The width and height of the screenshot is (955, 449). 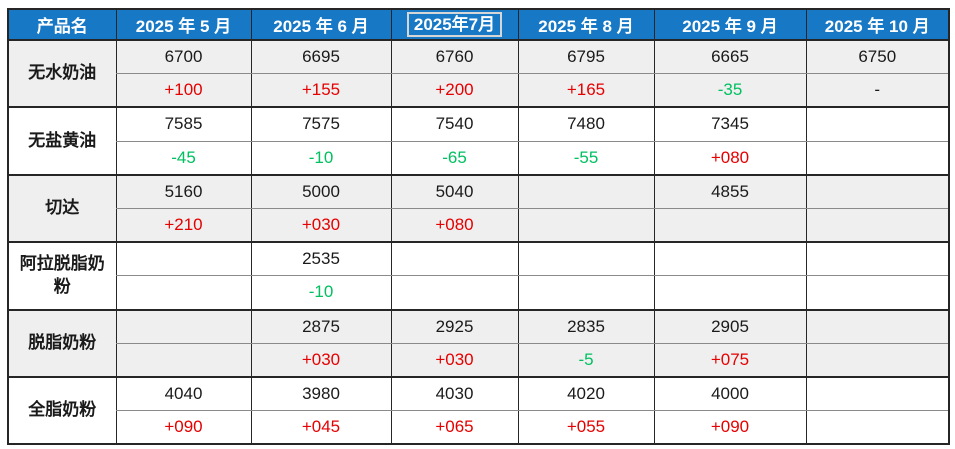 What do you see at coordinates (61, 25) in the screenshot?
I see `header-product-name: 产品名` at bounding box center [61, 25].